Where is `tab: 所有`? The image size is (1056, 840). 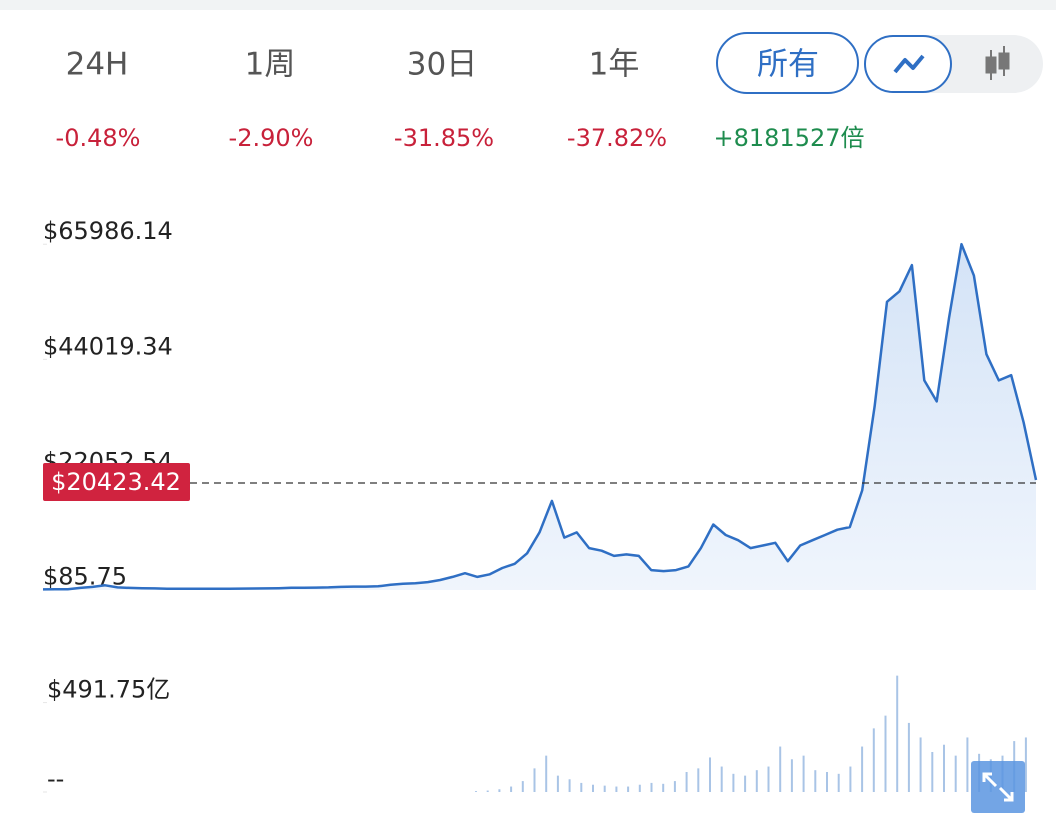
tab: 所有 is located at coordinates (788, 65).